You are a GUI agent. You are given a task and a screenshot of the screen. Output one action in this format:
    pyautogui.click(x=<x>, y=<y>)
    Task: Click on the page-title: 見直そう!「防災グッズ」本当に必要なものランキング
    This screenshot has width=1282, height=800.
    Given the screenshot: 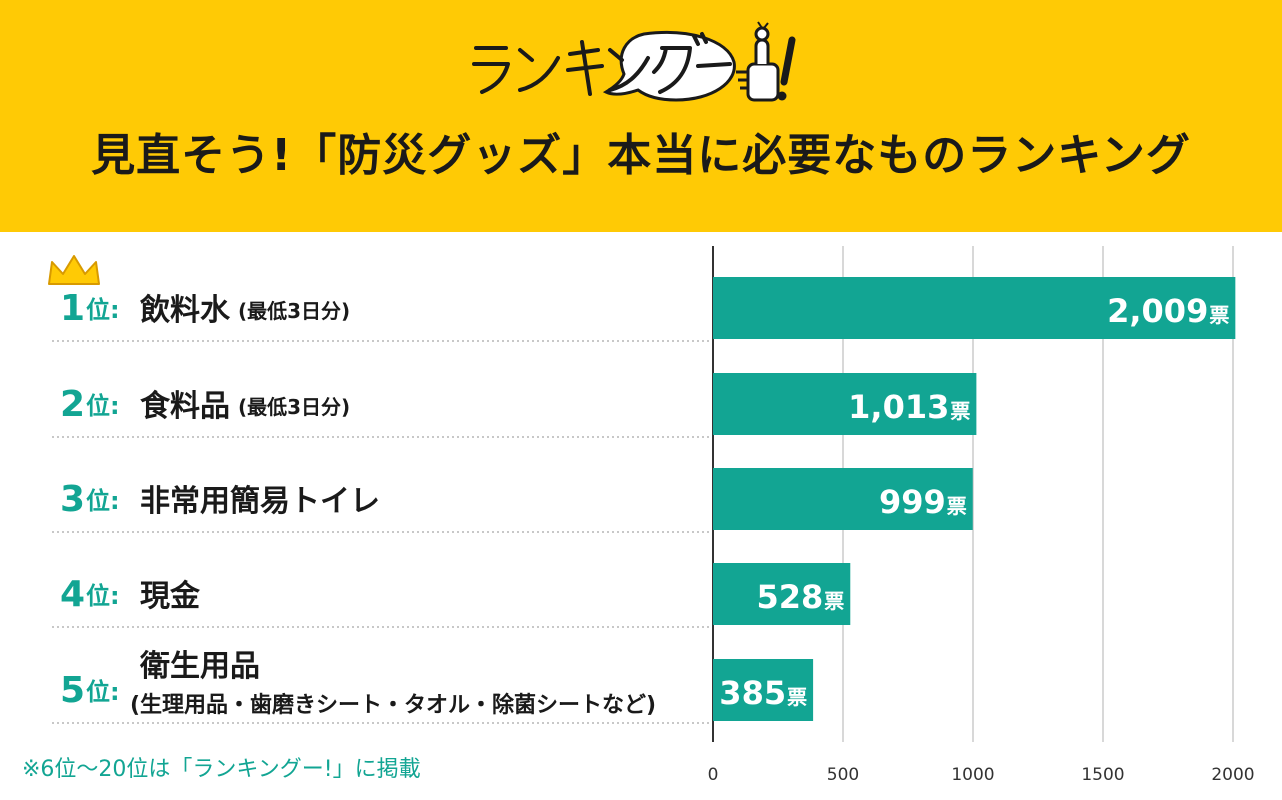 What is the action you would take?
    pyautogui.click(x=641, y=155)
    